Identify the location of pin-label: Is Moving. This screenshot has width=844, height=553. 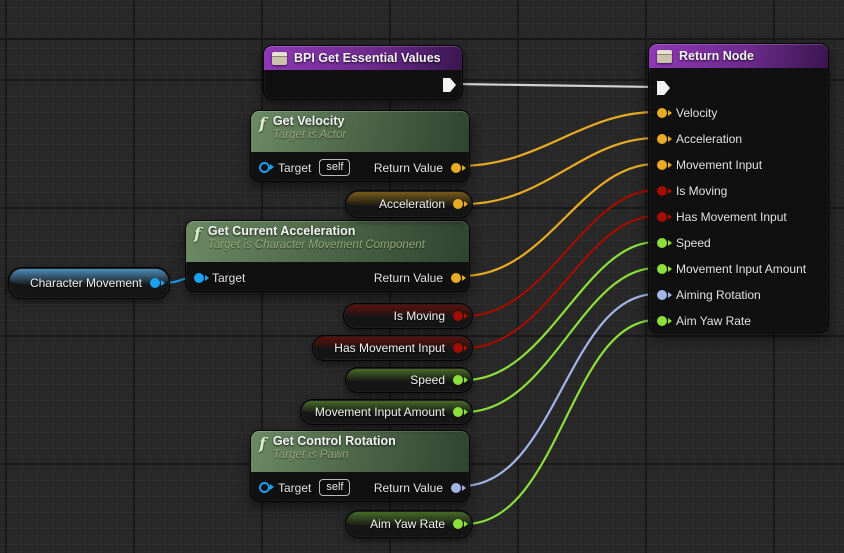
(702, 191).